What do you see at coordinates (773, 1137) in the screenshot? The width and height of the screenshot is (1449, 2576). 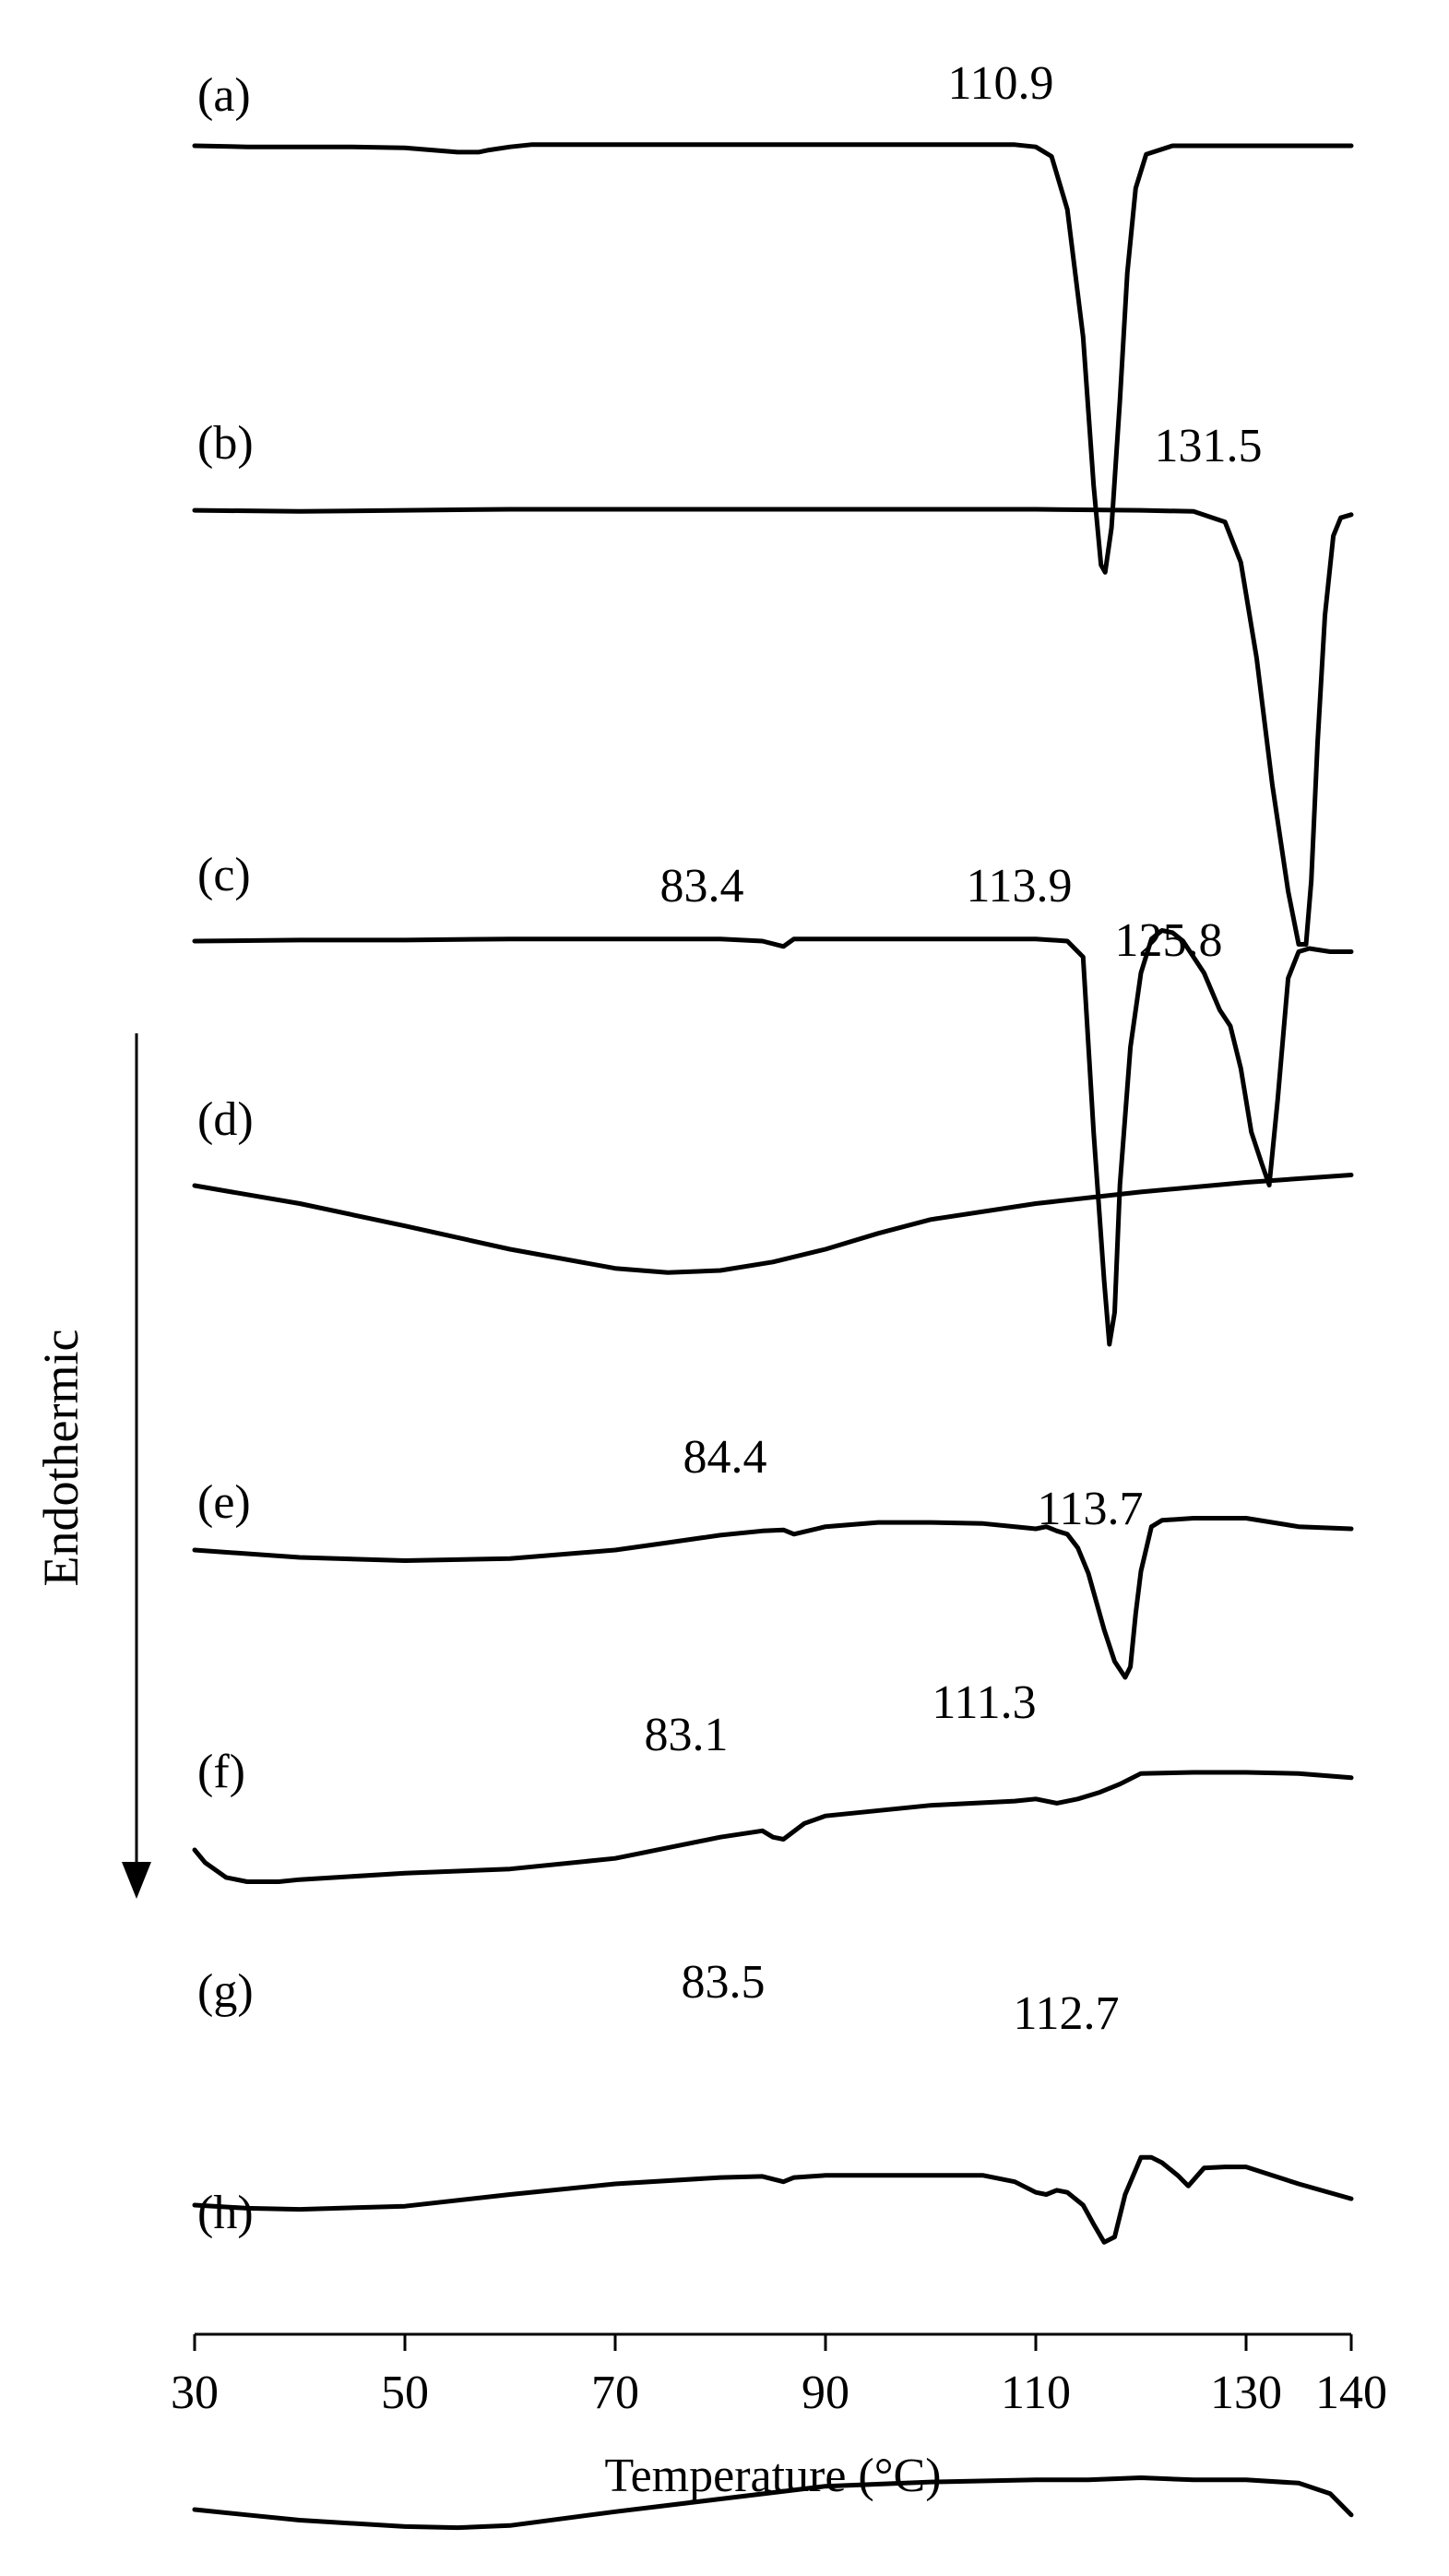 I see `curve-c` at bounding box center [773, 1137].